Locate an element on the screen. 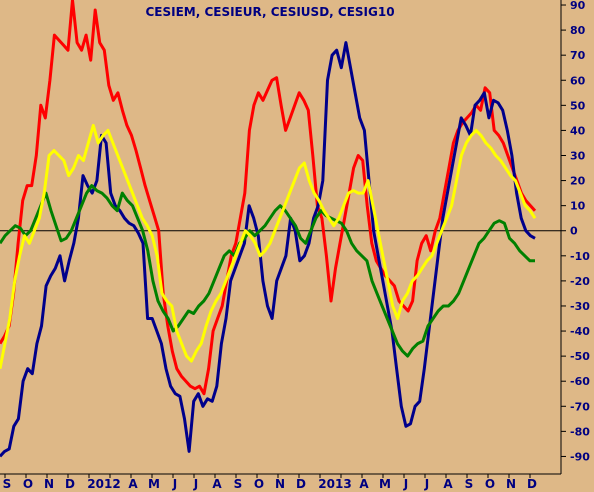 This screenshot has height=492, width=594. chart-title: CESIEM, CESIEUR, CESIUSD, CESIG10 is located at coordinates (269, 12).